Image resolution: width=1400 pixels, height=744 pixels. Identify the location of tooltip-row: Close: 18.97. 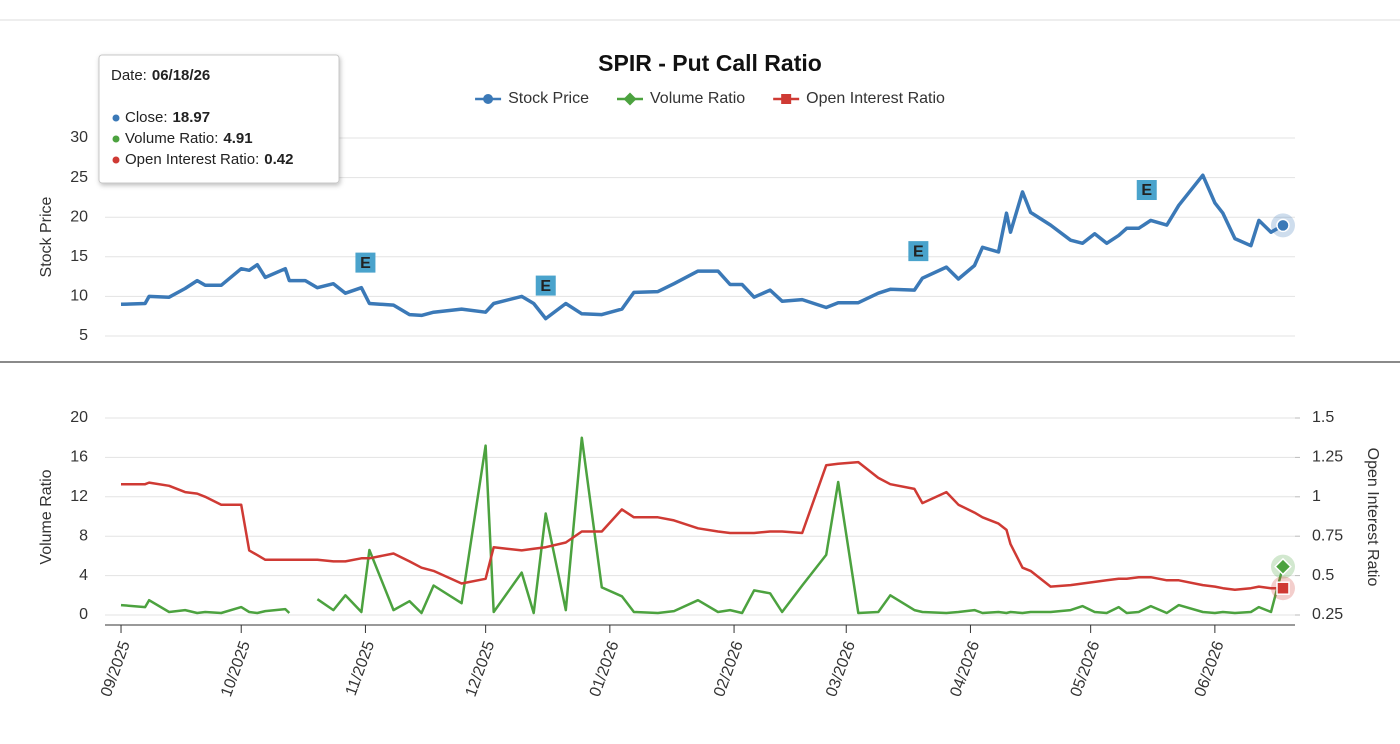
(167, 117).